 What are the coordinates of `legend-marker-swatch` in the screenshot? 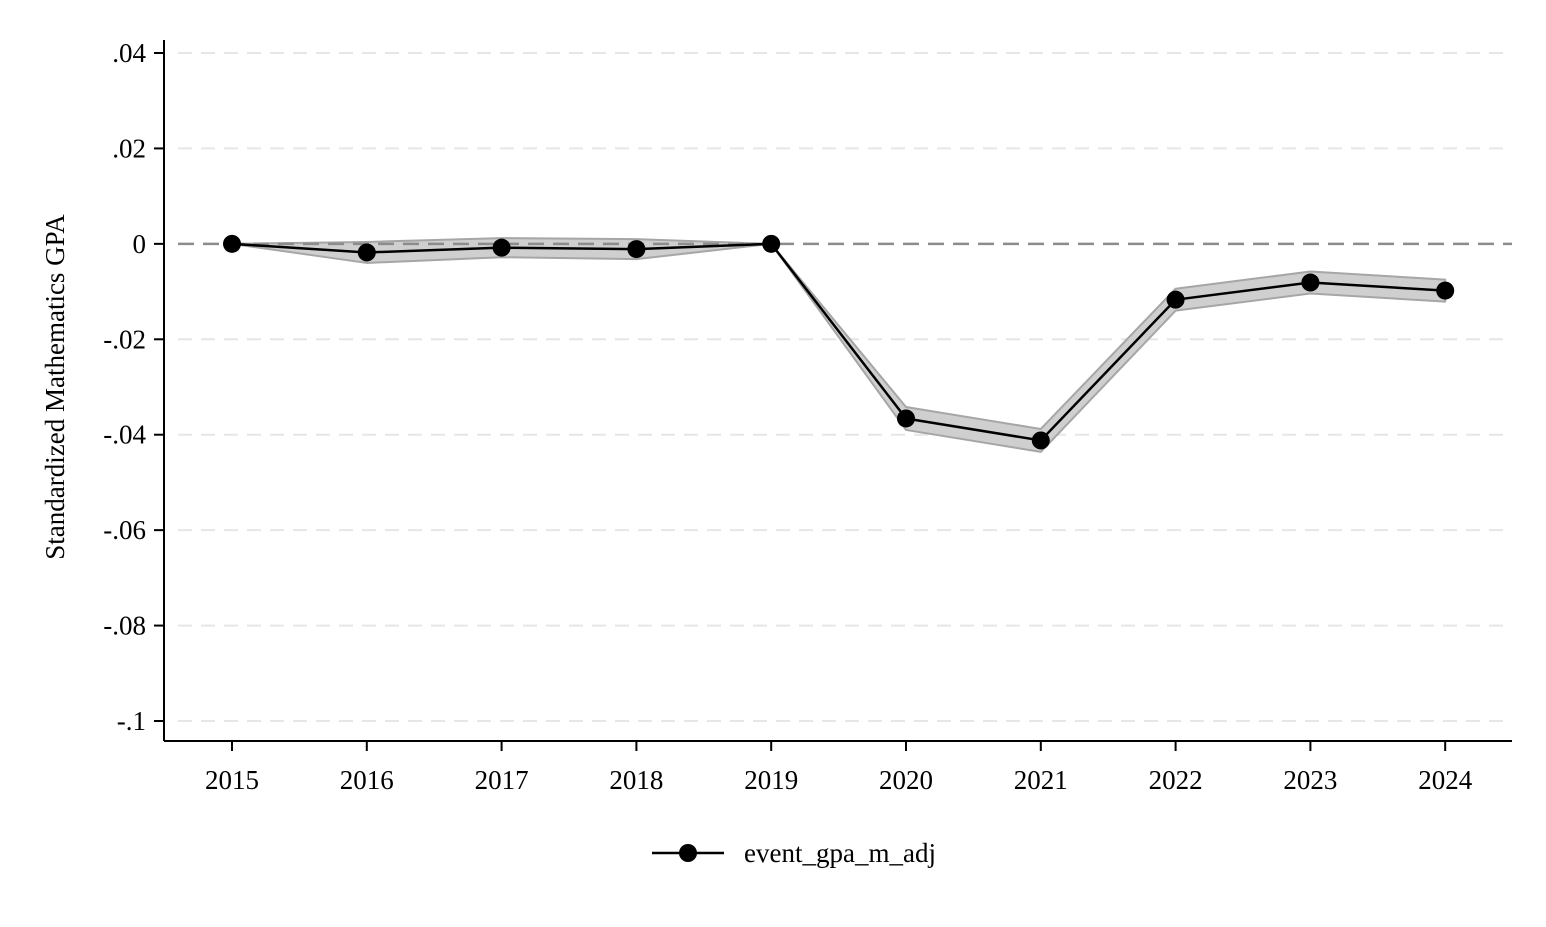 It's located at (688, 853).